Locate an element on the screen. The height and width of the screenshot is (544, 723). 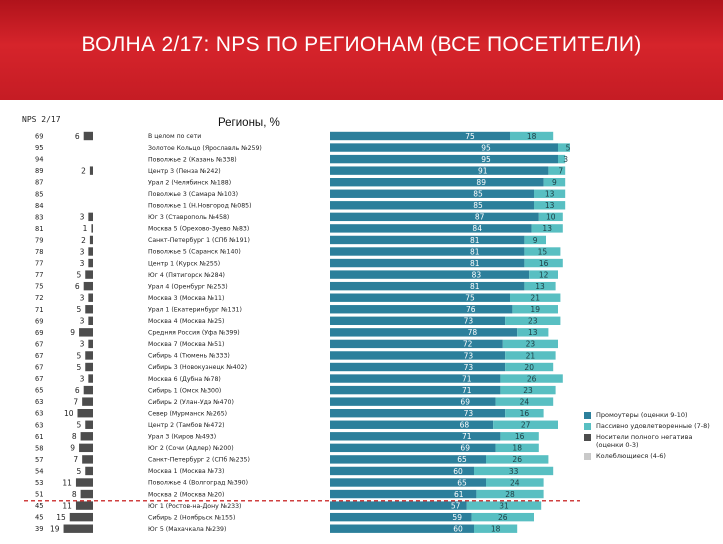
promoter-label: 95 is located at coordinates (486, 159).